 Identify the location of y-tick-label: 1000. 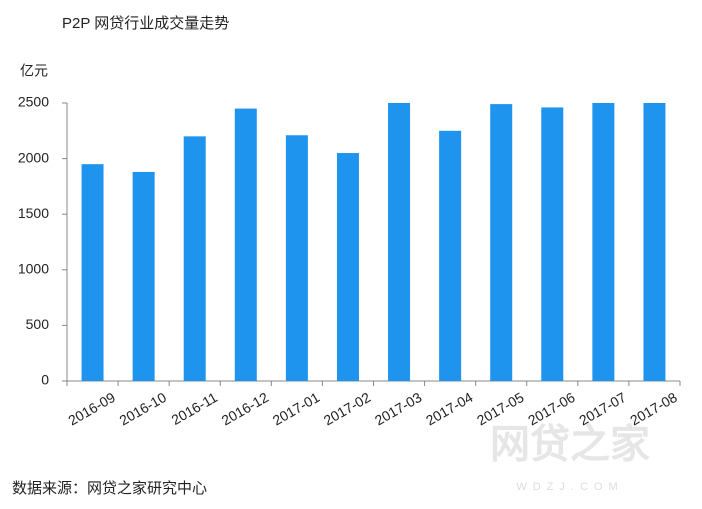
(33, 269).